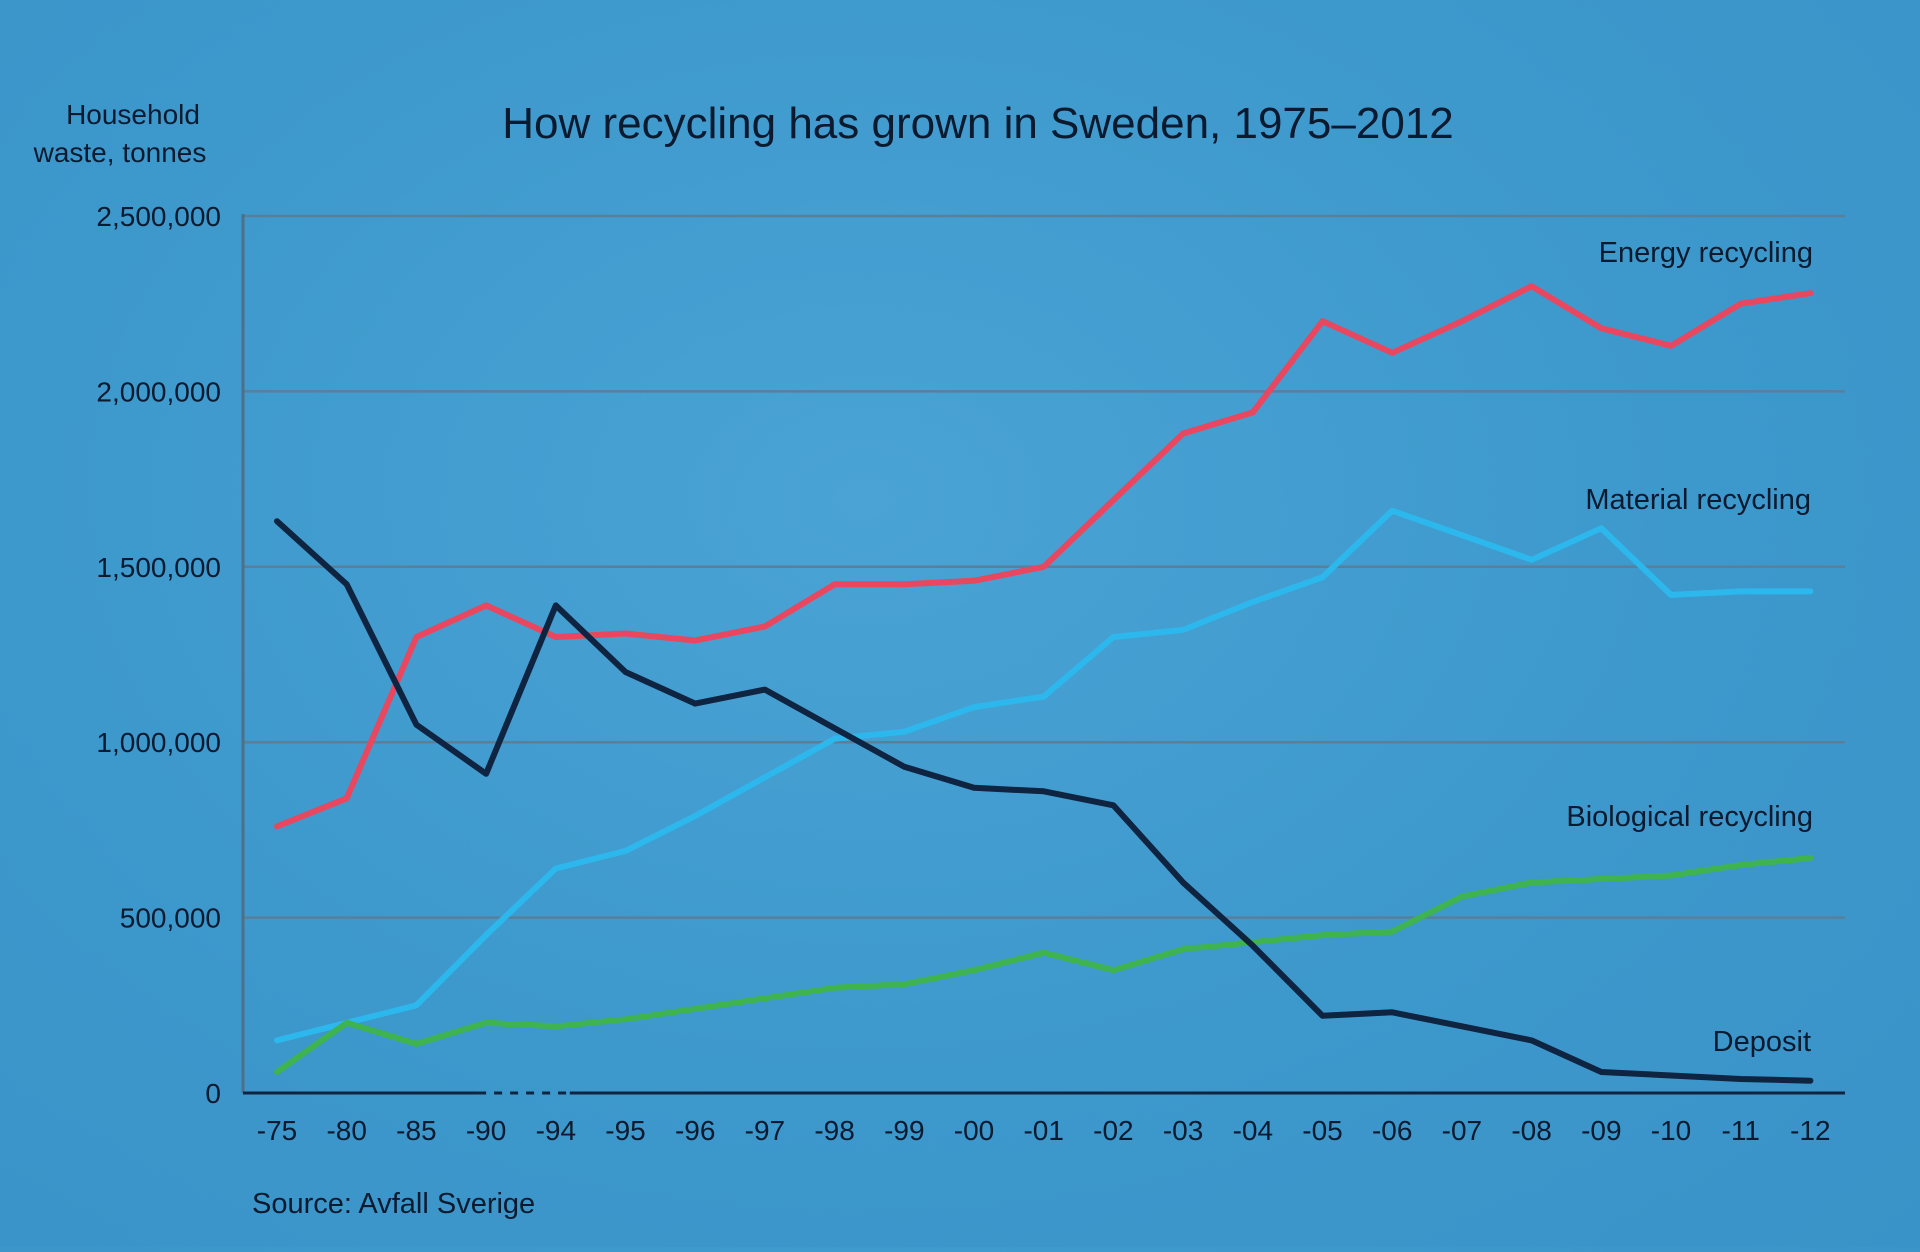 This screenshot has height=1252, width=1920. What do you see at coordinates (1183, 1130) in the screenshot?
I see `x-tick-label: -03` at bounding box center [1183, 1130].